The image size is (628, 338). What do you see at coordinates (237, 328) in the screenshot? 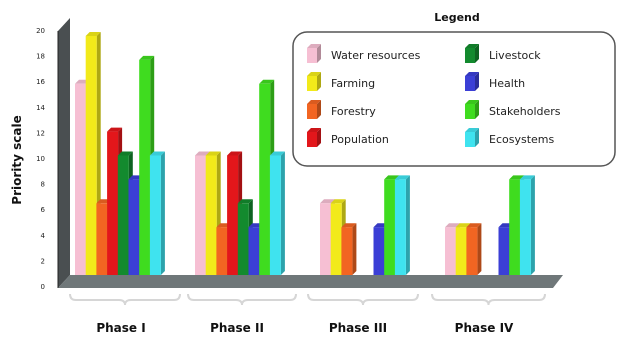
I see `category-label: Phase II` at bounding box center [237, 328].